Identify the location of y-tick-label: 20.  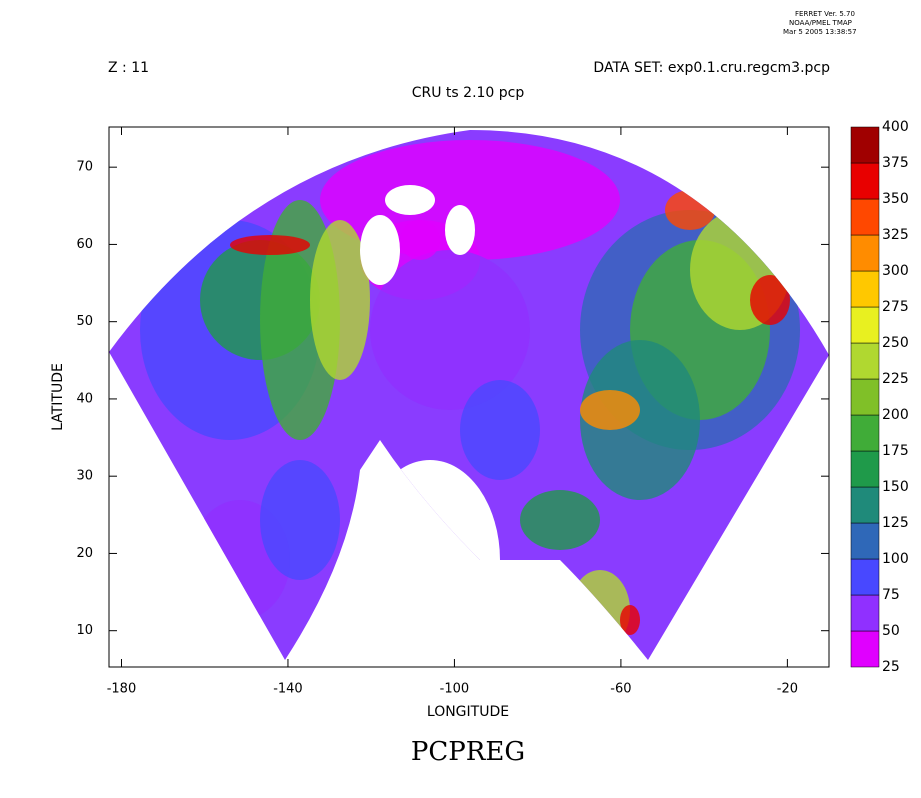
(84, 553).